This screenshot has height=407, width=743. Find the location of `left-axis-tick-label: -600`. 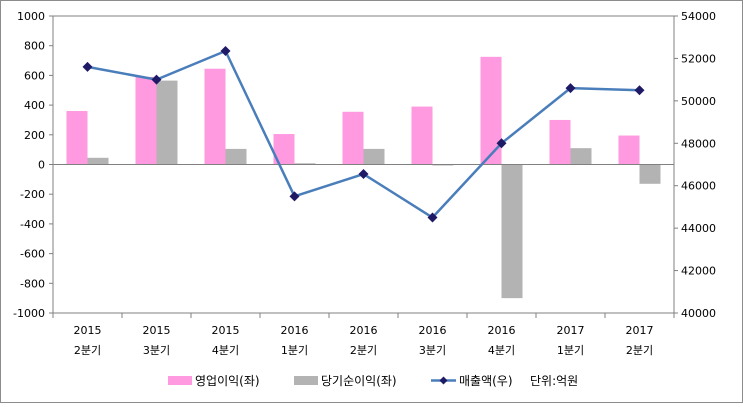

left-axis-tick-label: -600 is located at coordinates (32, 254).